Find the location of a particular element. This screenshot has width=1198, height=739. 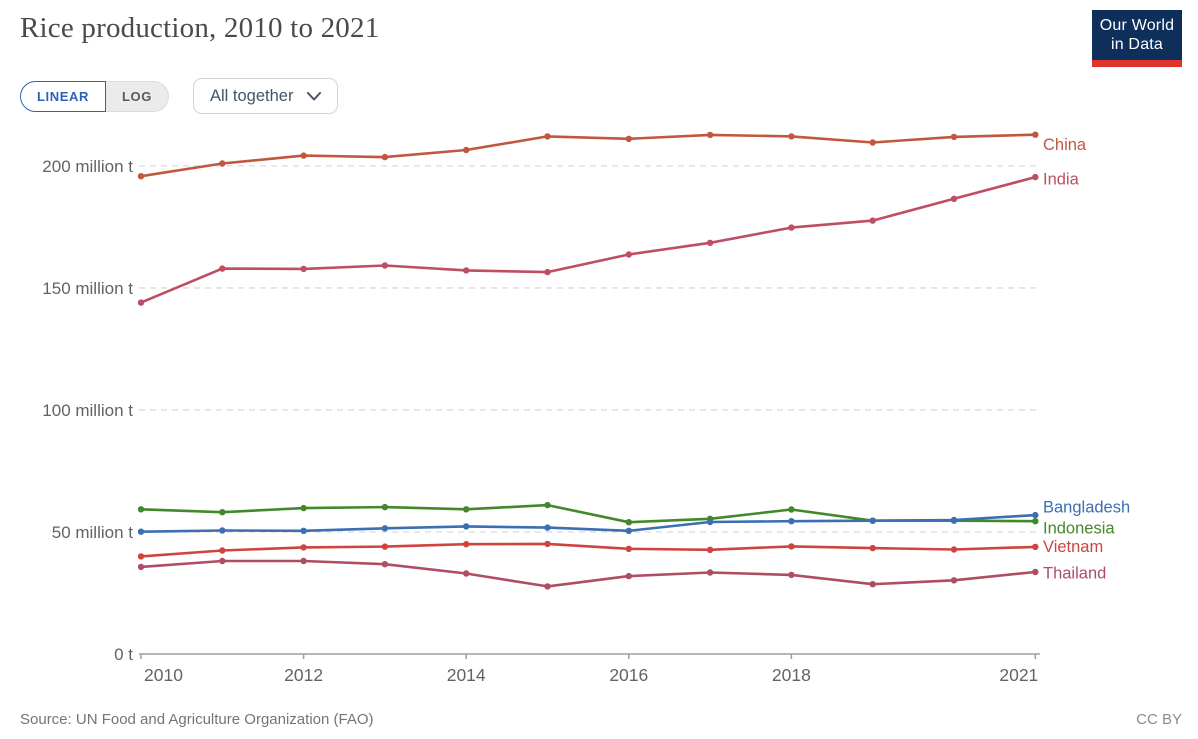

data-point-china-2012 is located at coordinates (303, 155).